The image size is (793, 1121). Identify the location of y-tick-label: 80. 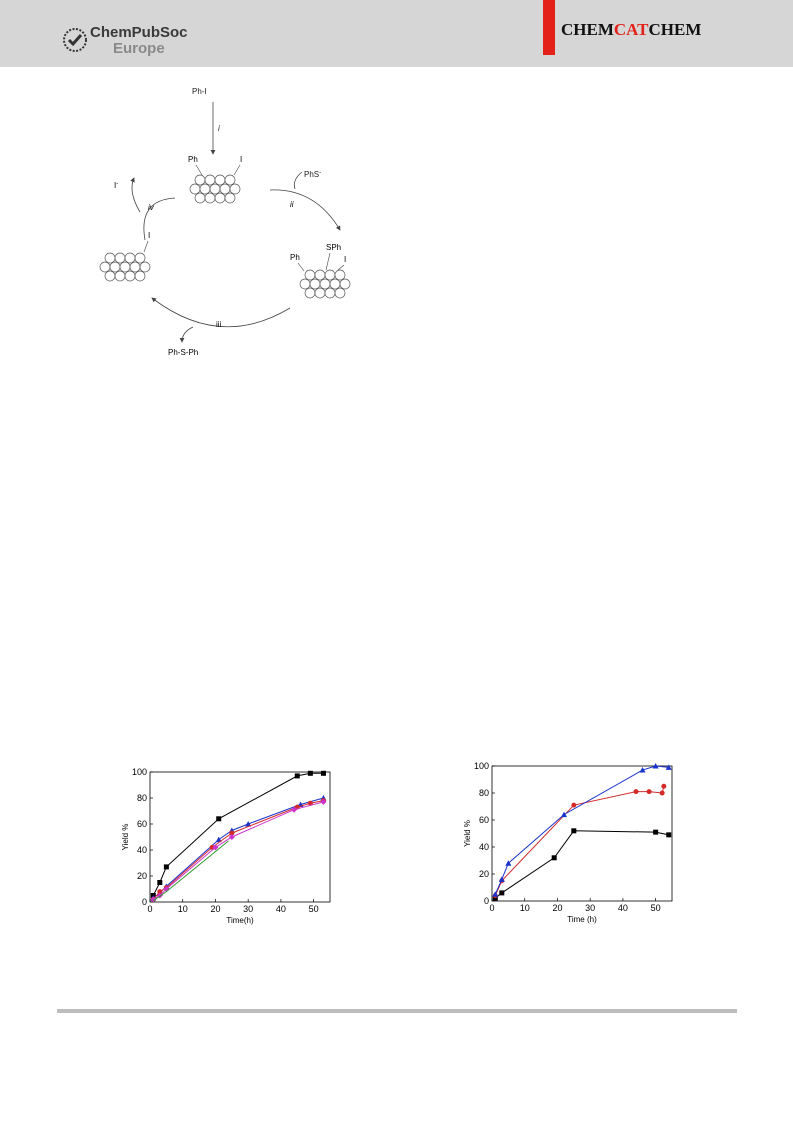
(484, 793).